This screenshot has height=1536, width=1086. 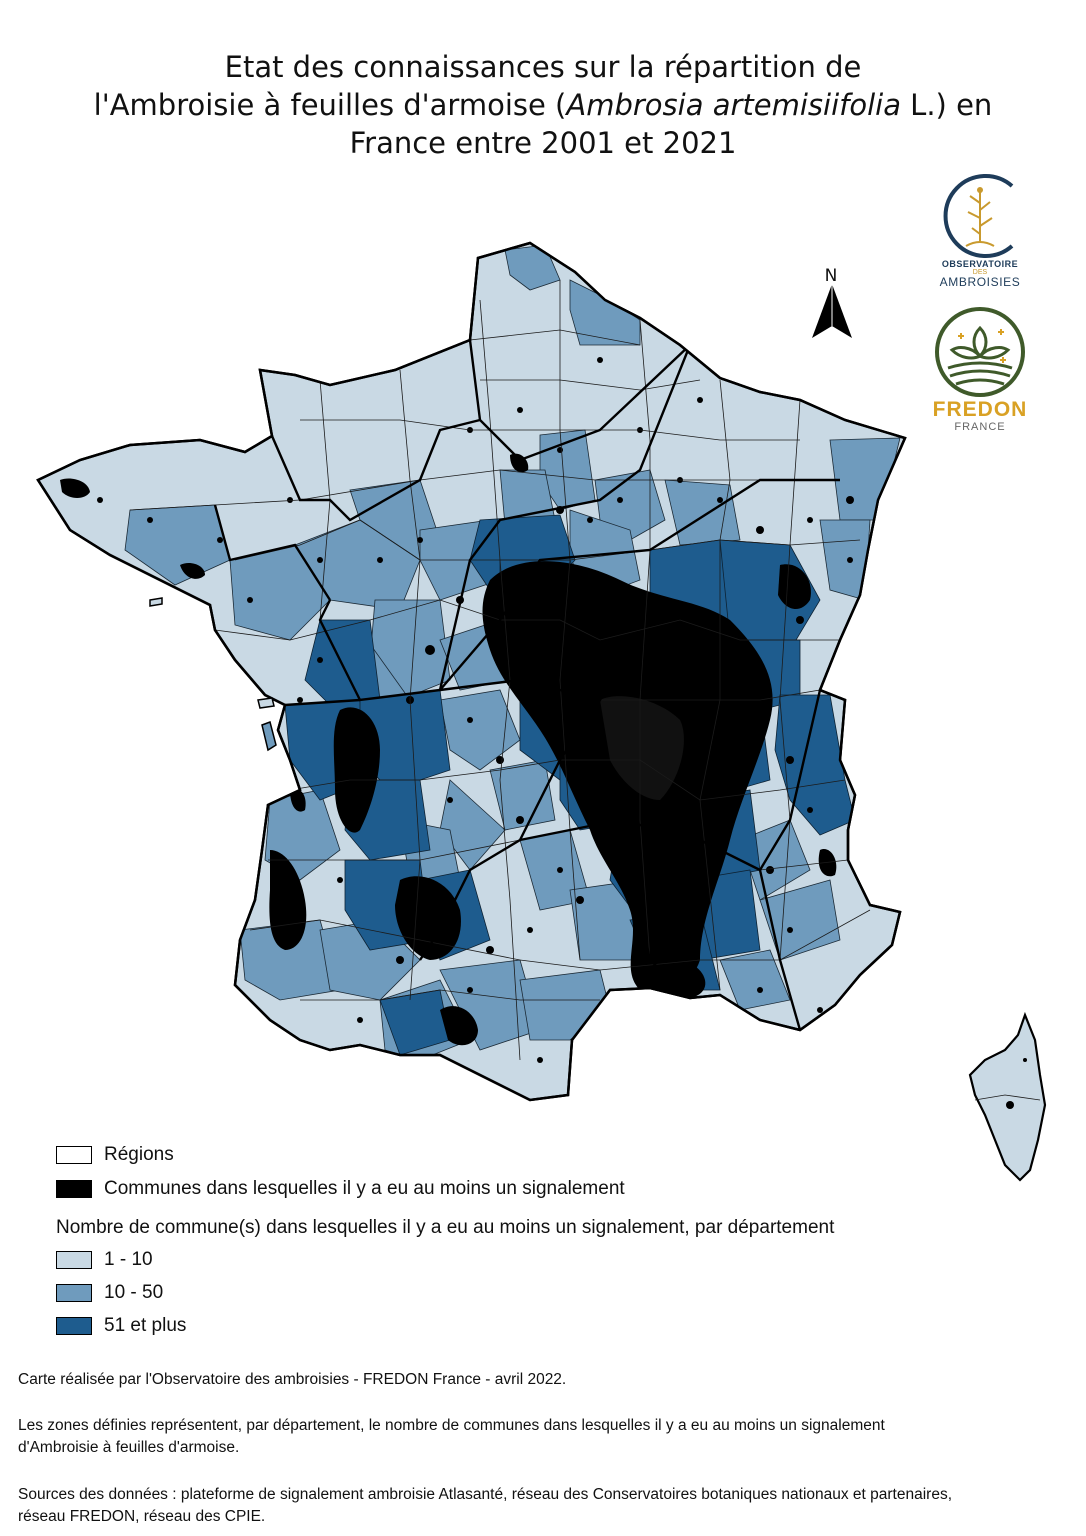 What do you see at coordinates (980, 352) in the screenshot?
I see `fredon-logo` at bounding box center [980, 352].